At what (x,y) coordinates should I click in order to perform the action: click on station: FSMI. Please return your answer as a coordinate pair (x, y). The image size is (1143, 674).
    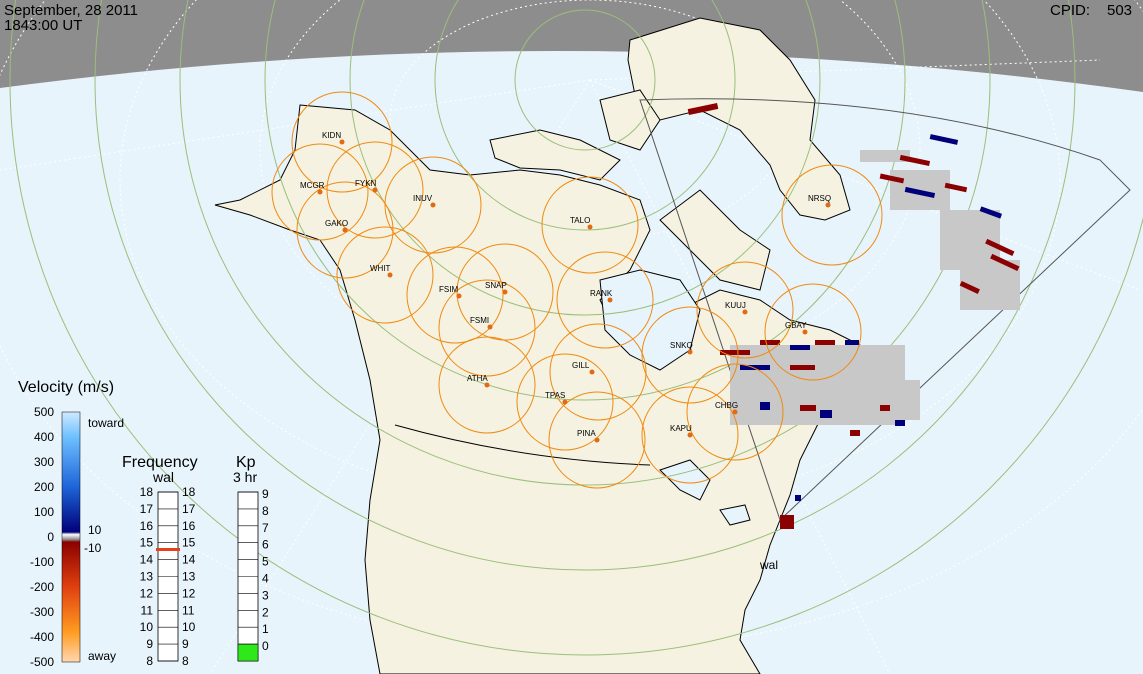
    Looking at the image, I should click on (481, 323).